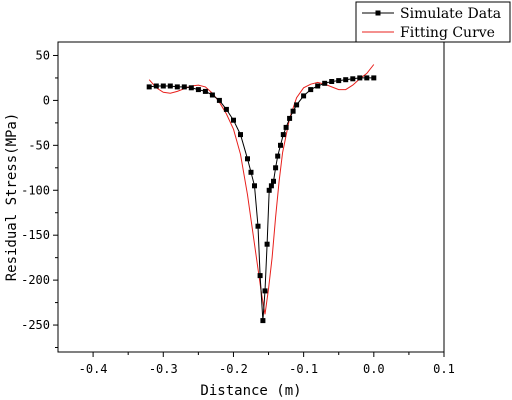 The image size is (512, 400). I want to click on y-tick-label: -200, so click(35, 280).